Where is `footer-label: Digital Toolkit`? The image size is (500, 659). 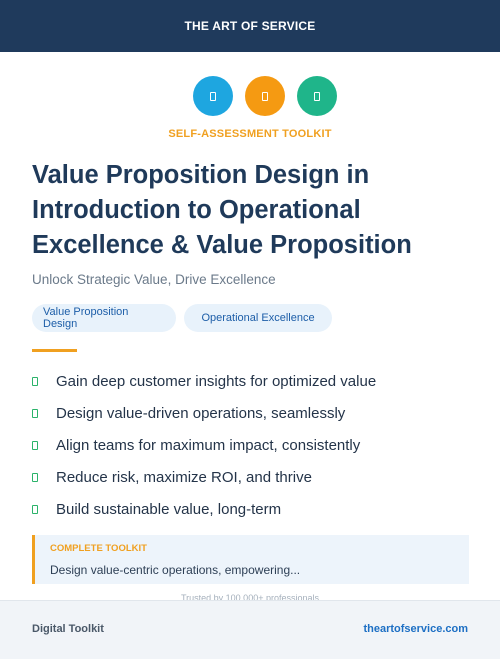 footer-label: Digital Toolkit is located at coordinates (68, 629).